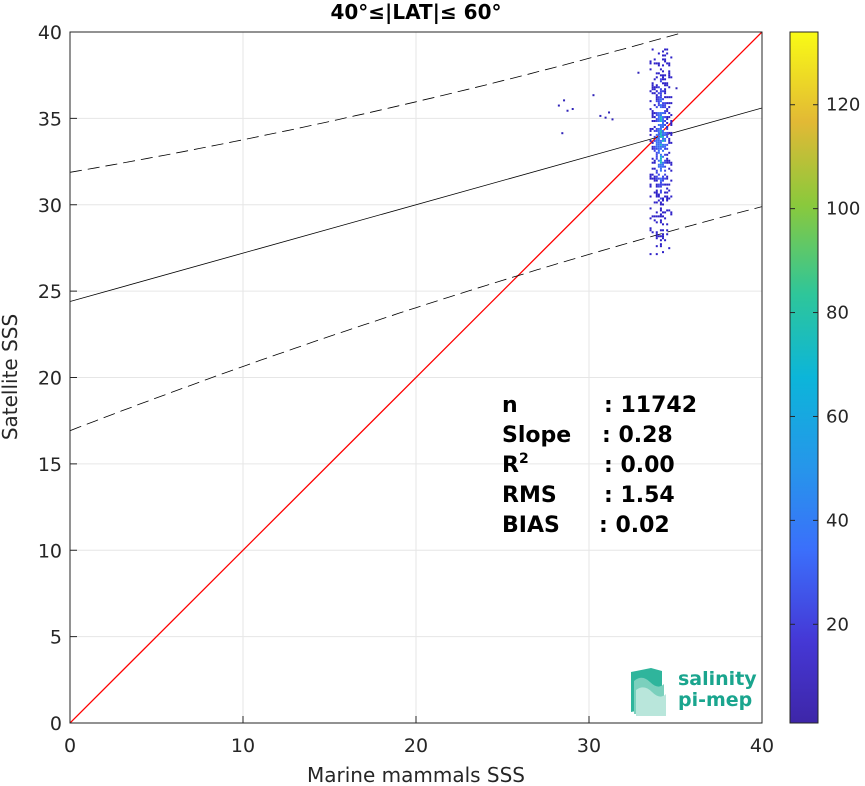 This screenshot has height=786, width=865. What do you see at coordinates (50, 119) in the screenshot?
I see `y-tick-label: 35` at bounding box center [50, 119].